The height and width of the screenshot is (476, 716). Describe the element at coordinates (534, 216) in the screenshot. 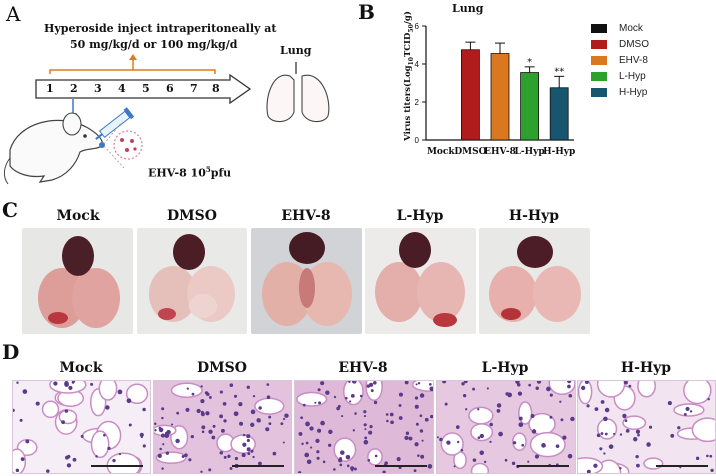

I see `lung-label-hhyp: H-Hyp` at that location.